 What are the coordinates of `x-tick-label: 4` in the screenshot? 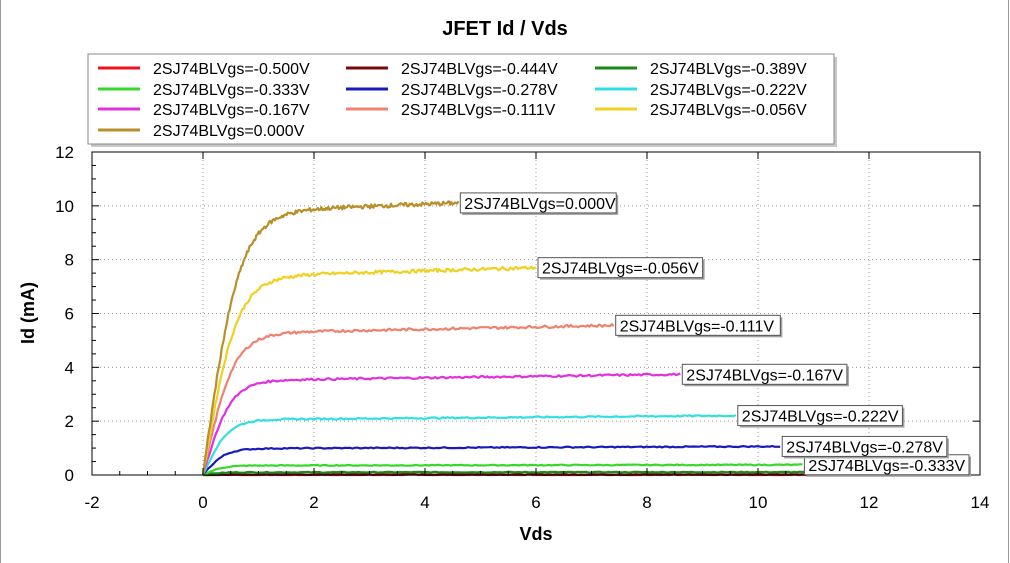 It's located at (424, 502).